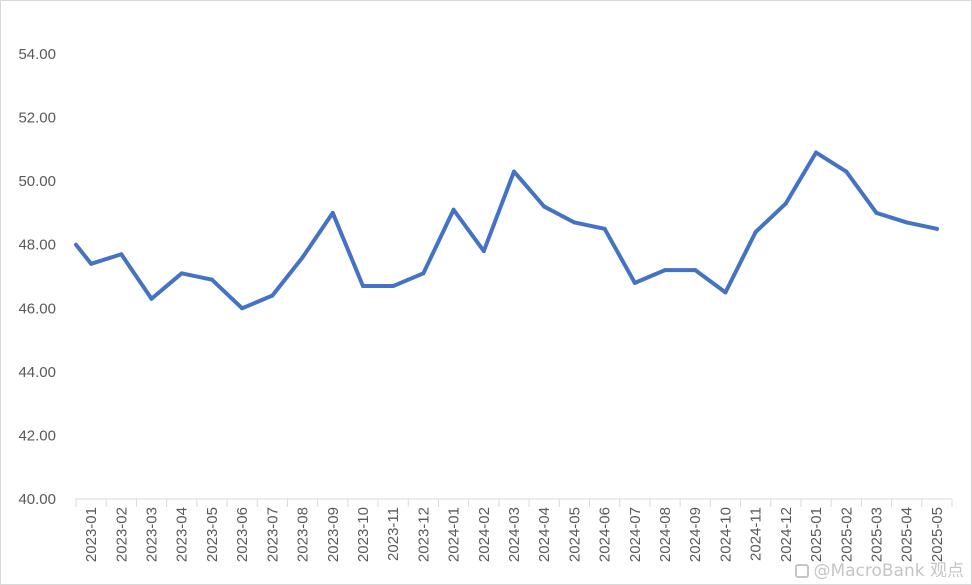 The width and height of the screenshot is (972, 585). Describe the element at coordinates (91, 534) in the screenshot. I see `x-tick-label: 2023-01` at that location.